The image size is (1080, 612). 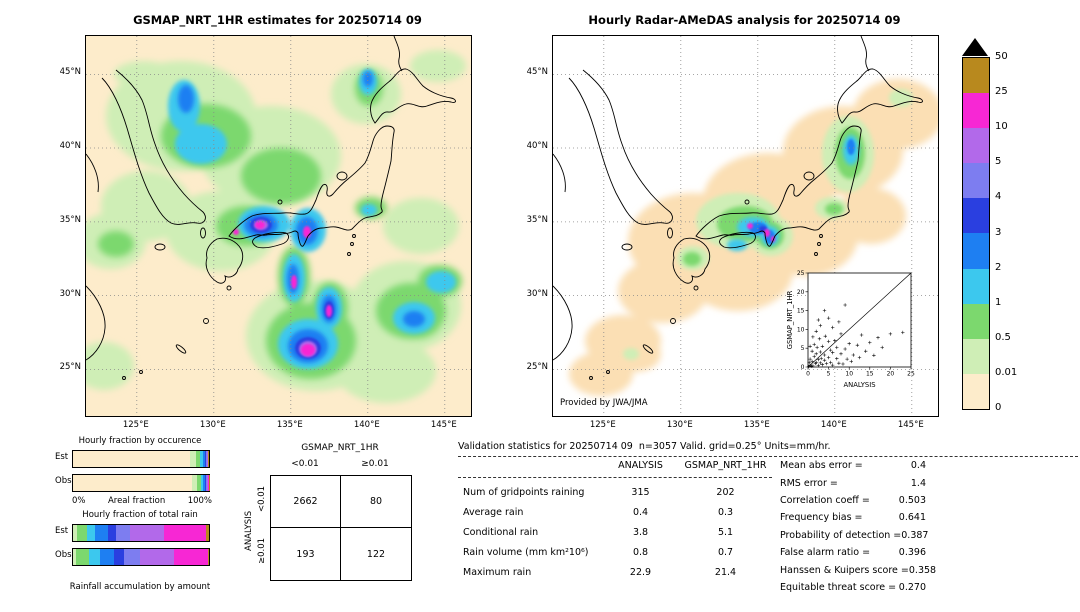 I want to click on left-map-title: GSMAP_NRT_1HR estimates for 20250714 09, so click(x=277, y=20).